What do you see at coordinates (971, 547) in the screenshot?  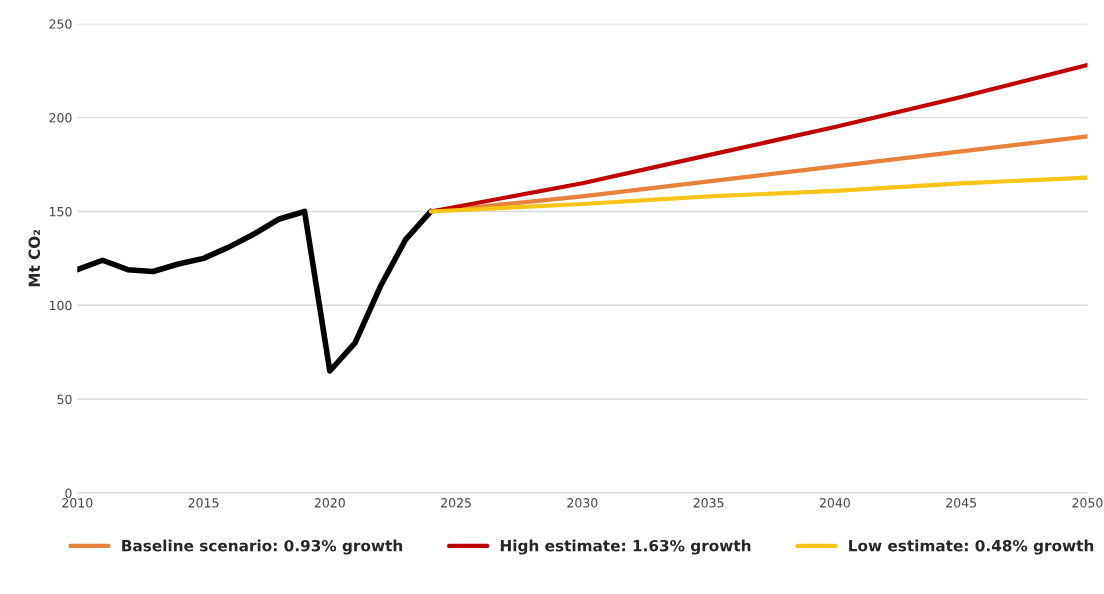 I see `legend-label: Low estimate: 0.48% growth` at bounding box center [971, 547].